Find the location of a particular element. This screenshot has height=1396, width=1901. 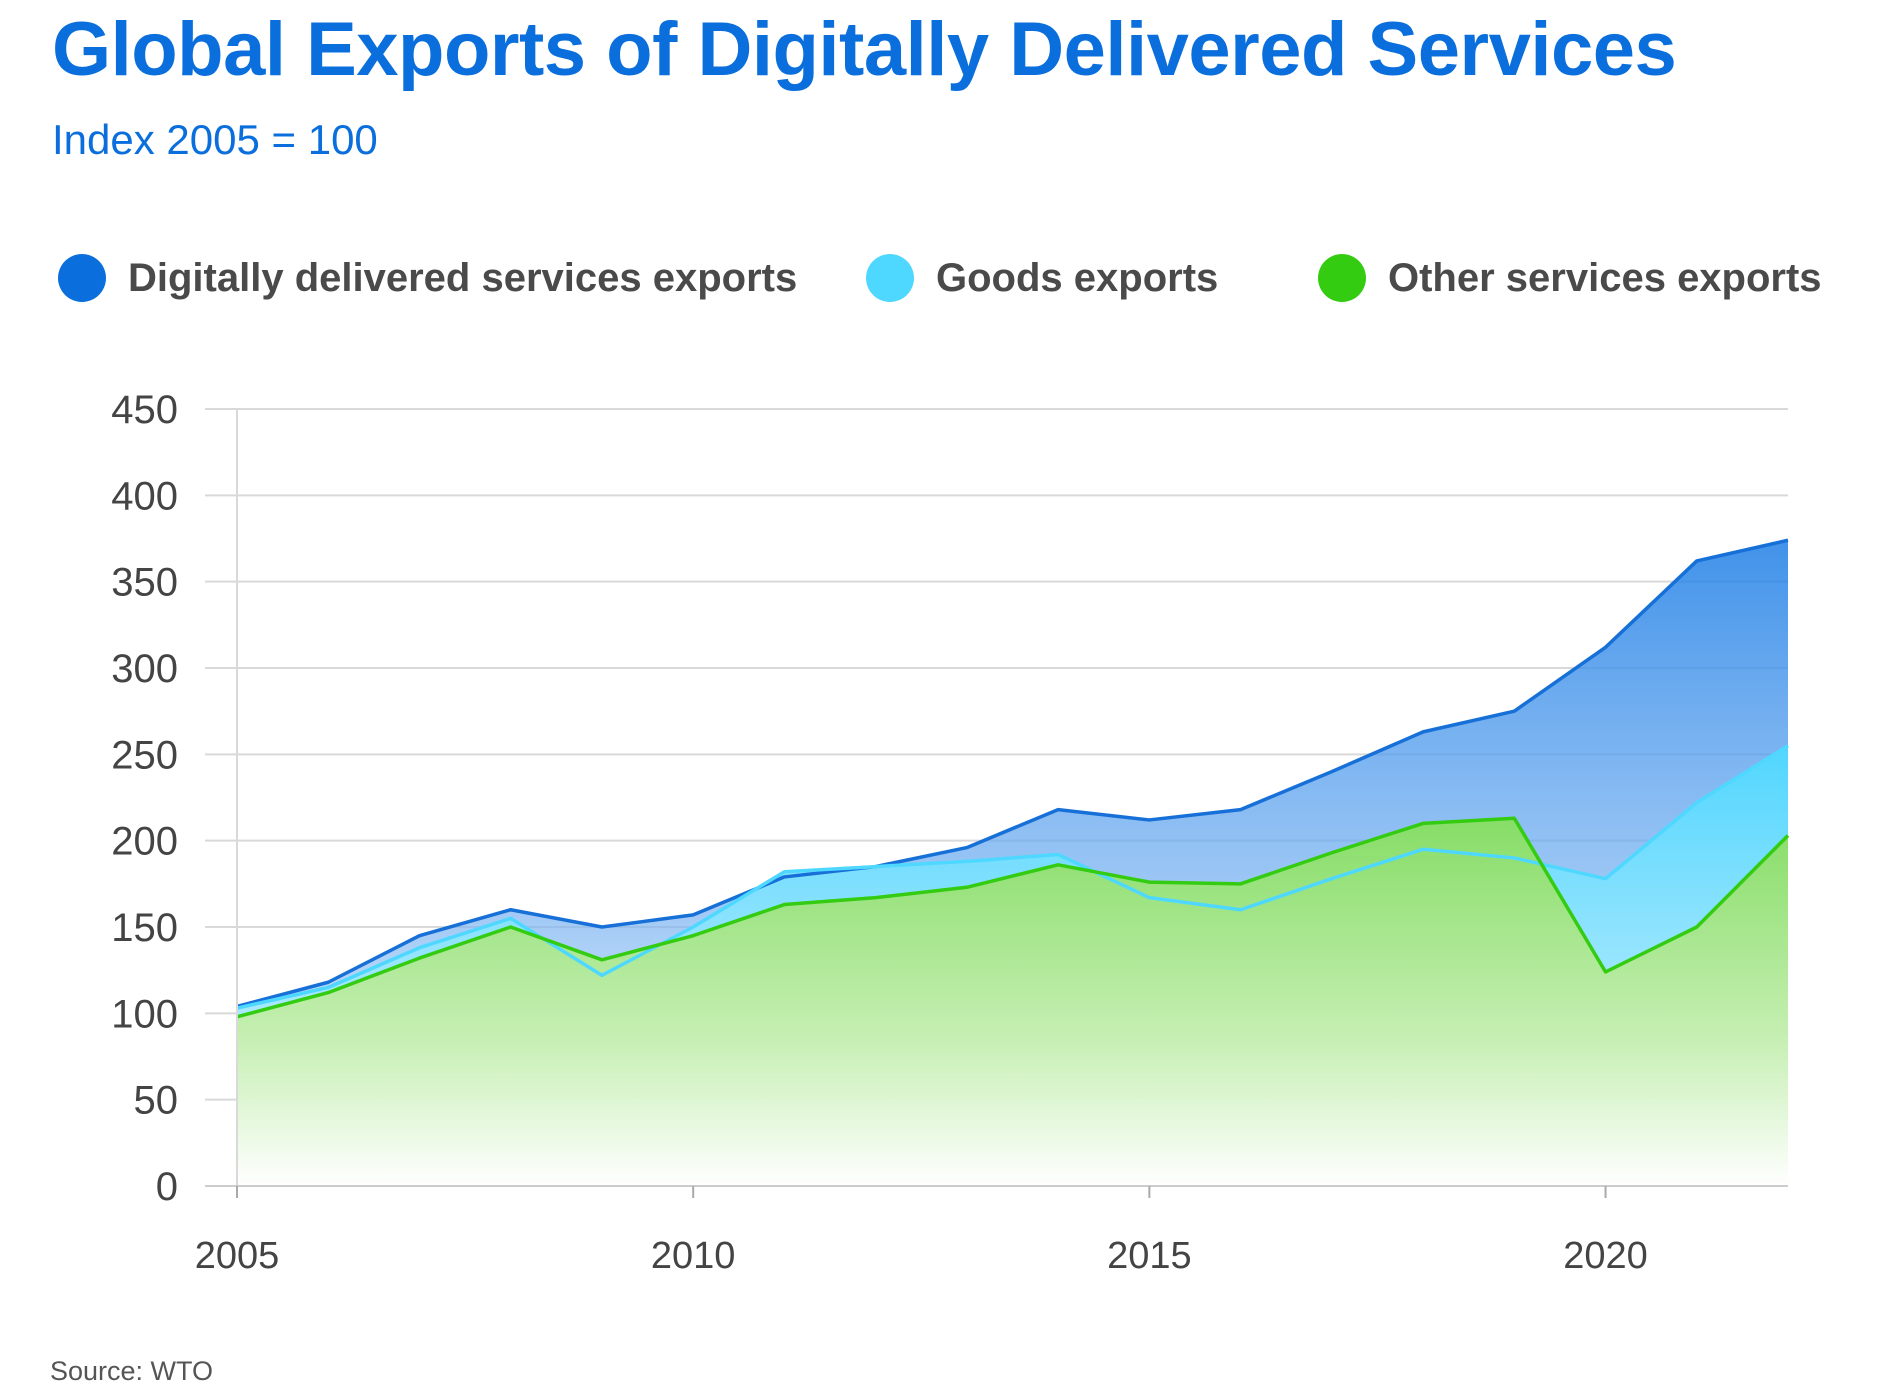

legend-label-goods: Goods exports is located at coordinates (1077, 277).